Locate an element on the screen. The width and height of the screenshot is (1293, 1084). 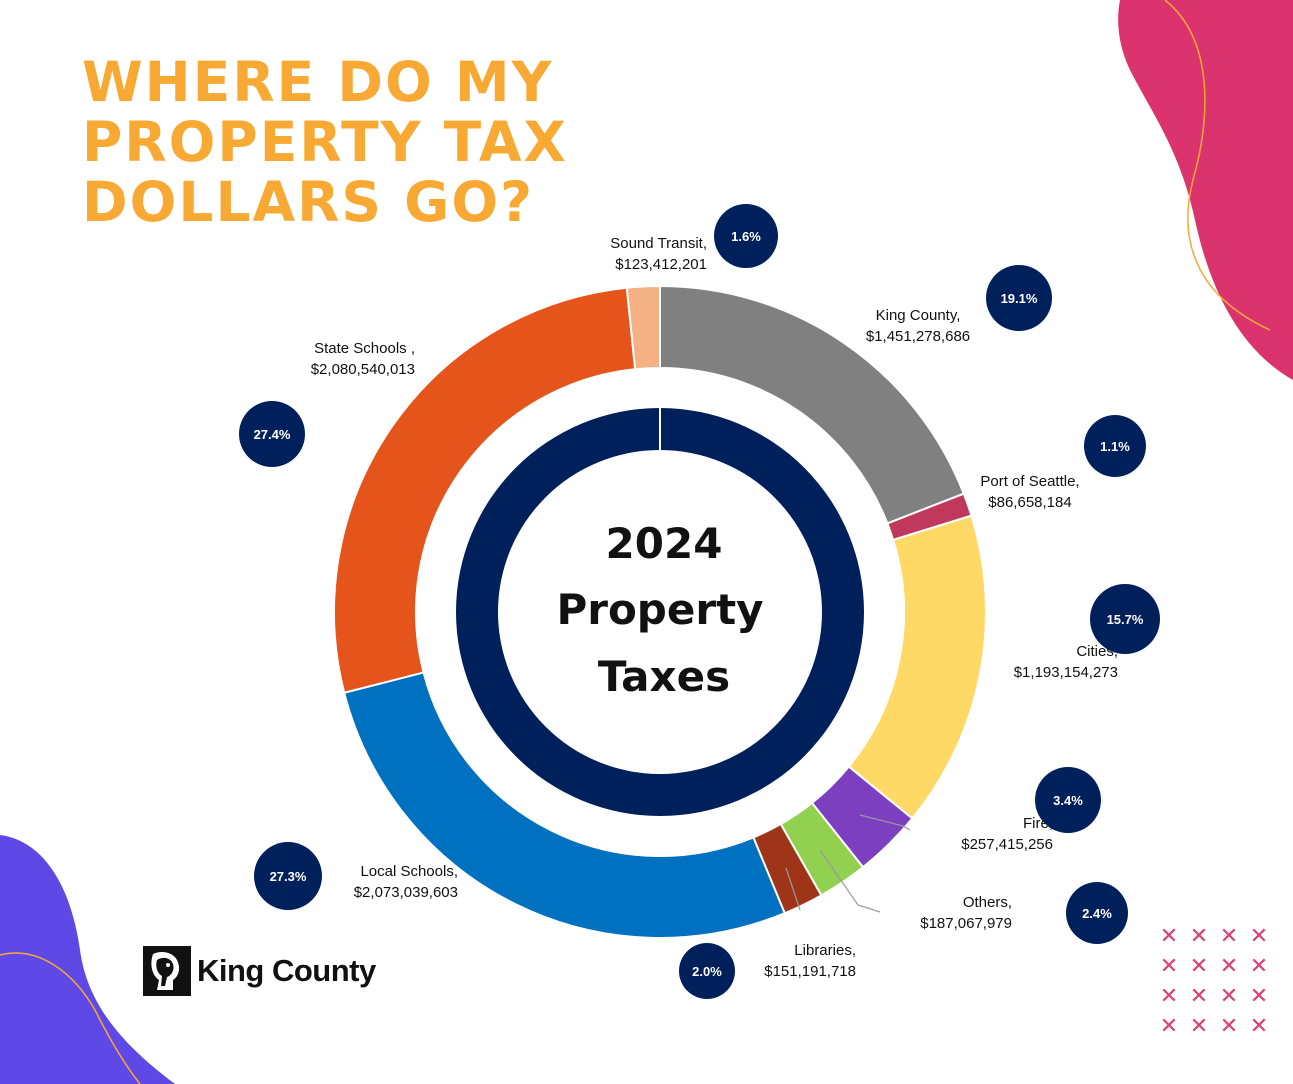
badge-others is located at coordinates (1097, 913).